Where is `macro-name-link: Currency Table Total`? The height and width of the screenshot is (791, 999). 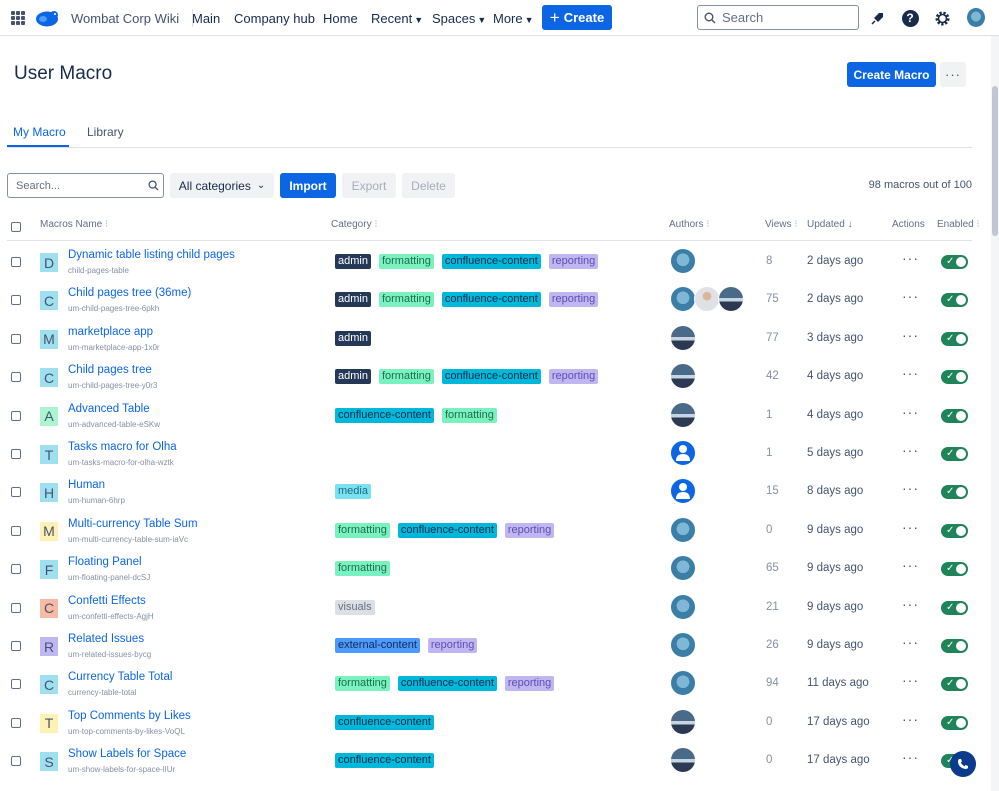
macro-name-link: Currency Table Total is located at coordinates (120, 677).